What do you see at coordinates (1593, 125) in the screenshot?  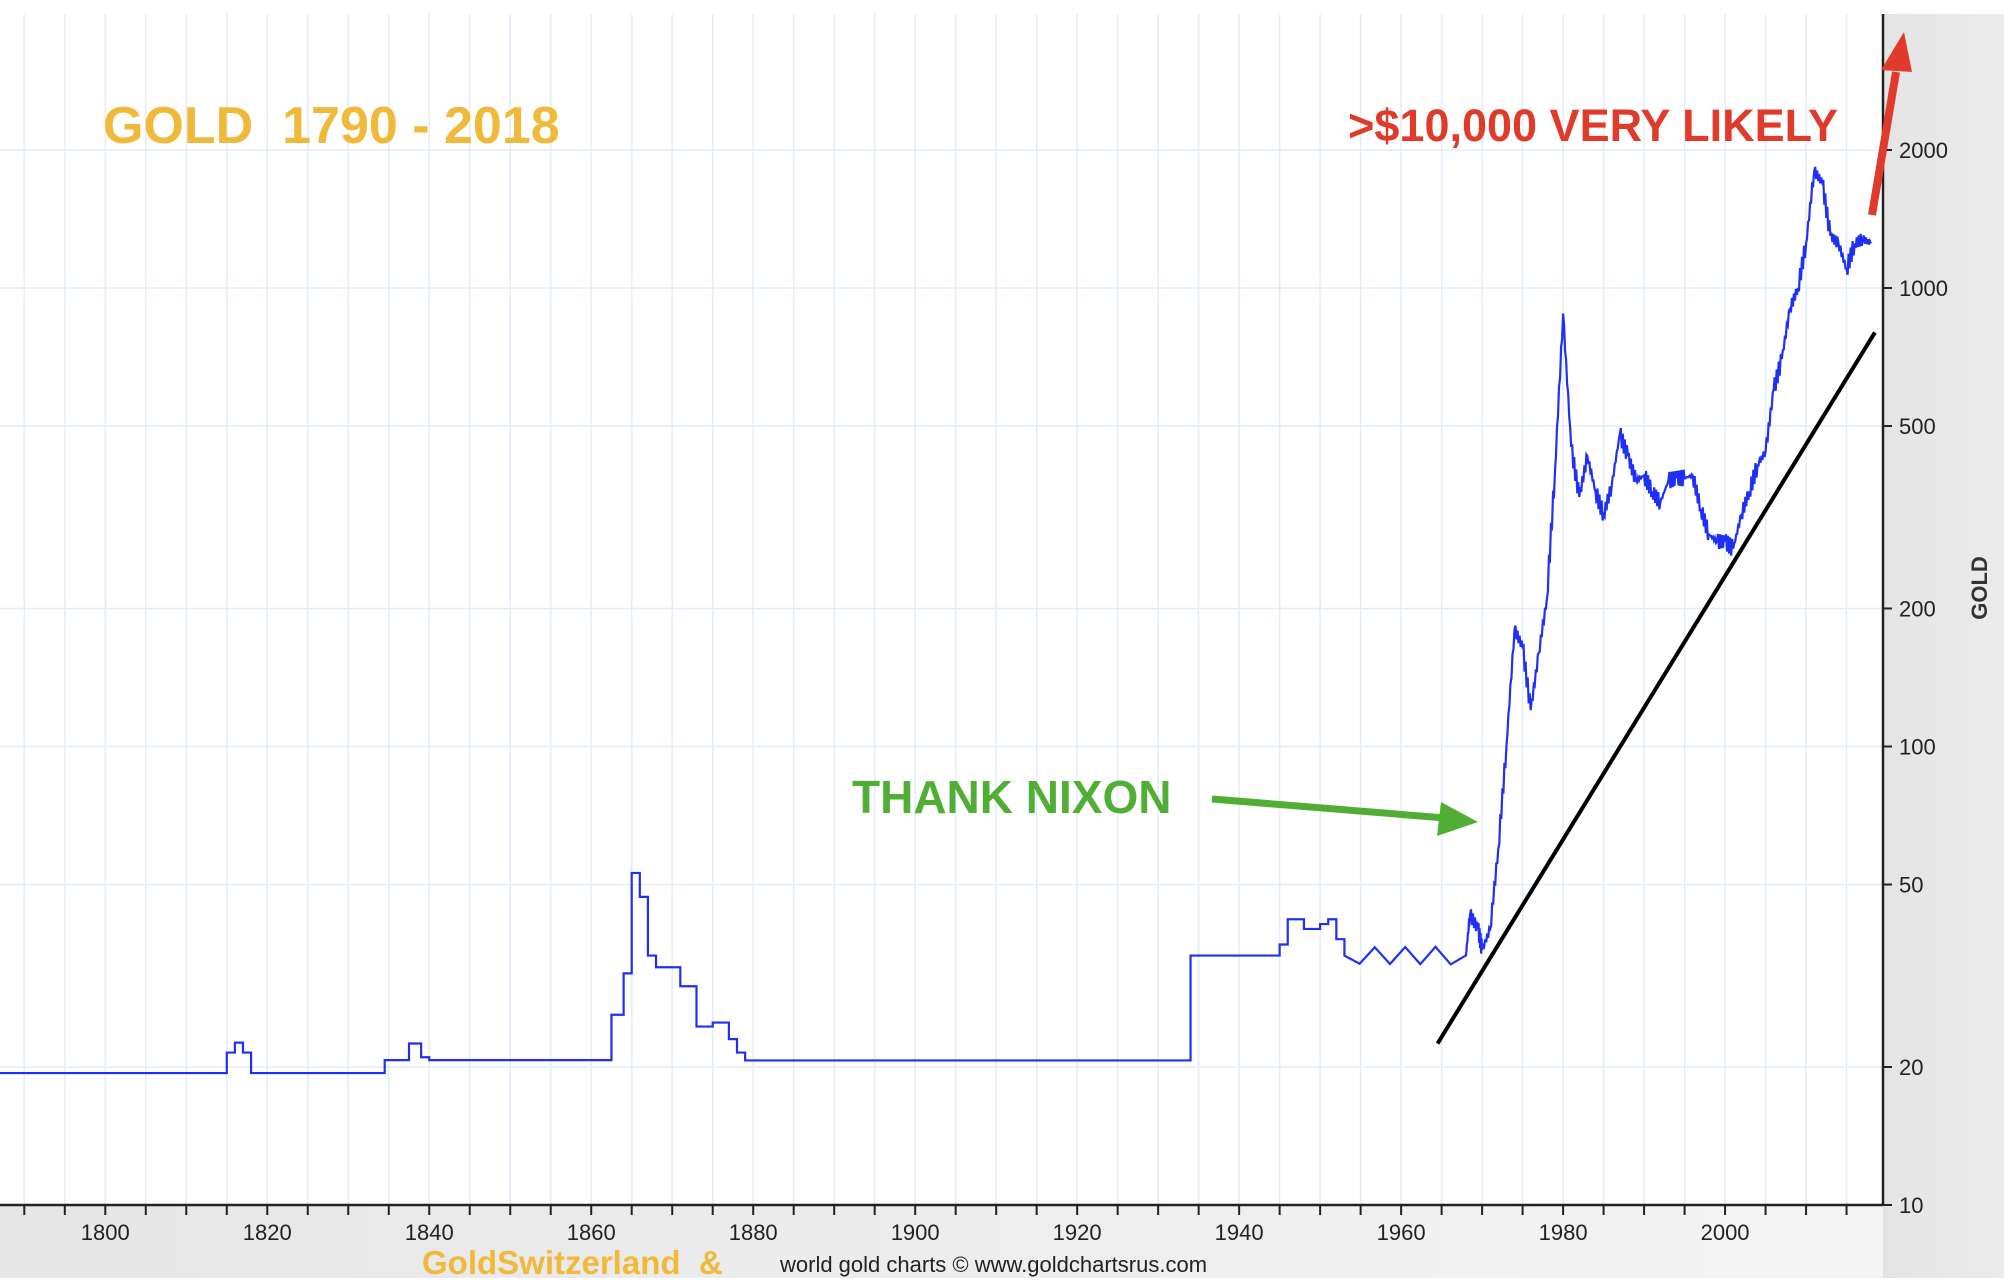 I see `annotation-10000-likely: >$10,000 VERY LIKELY` at bounding box center [1593, 125].